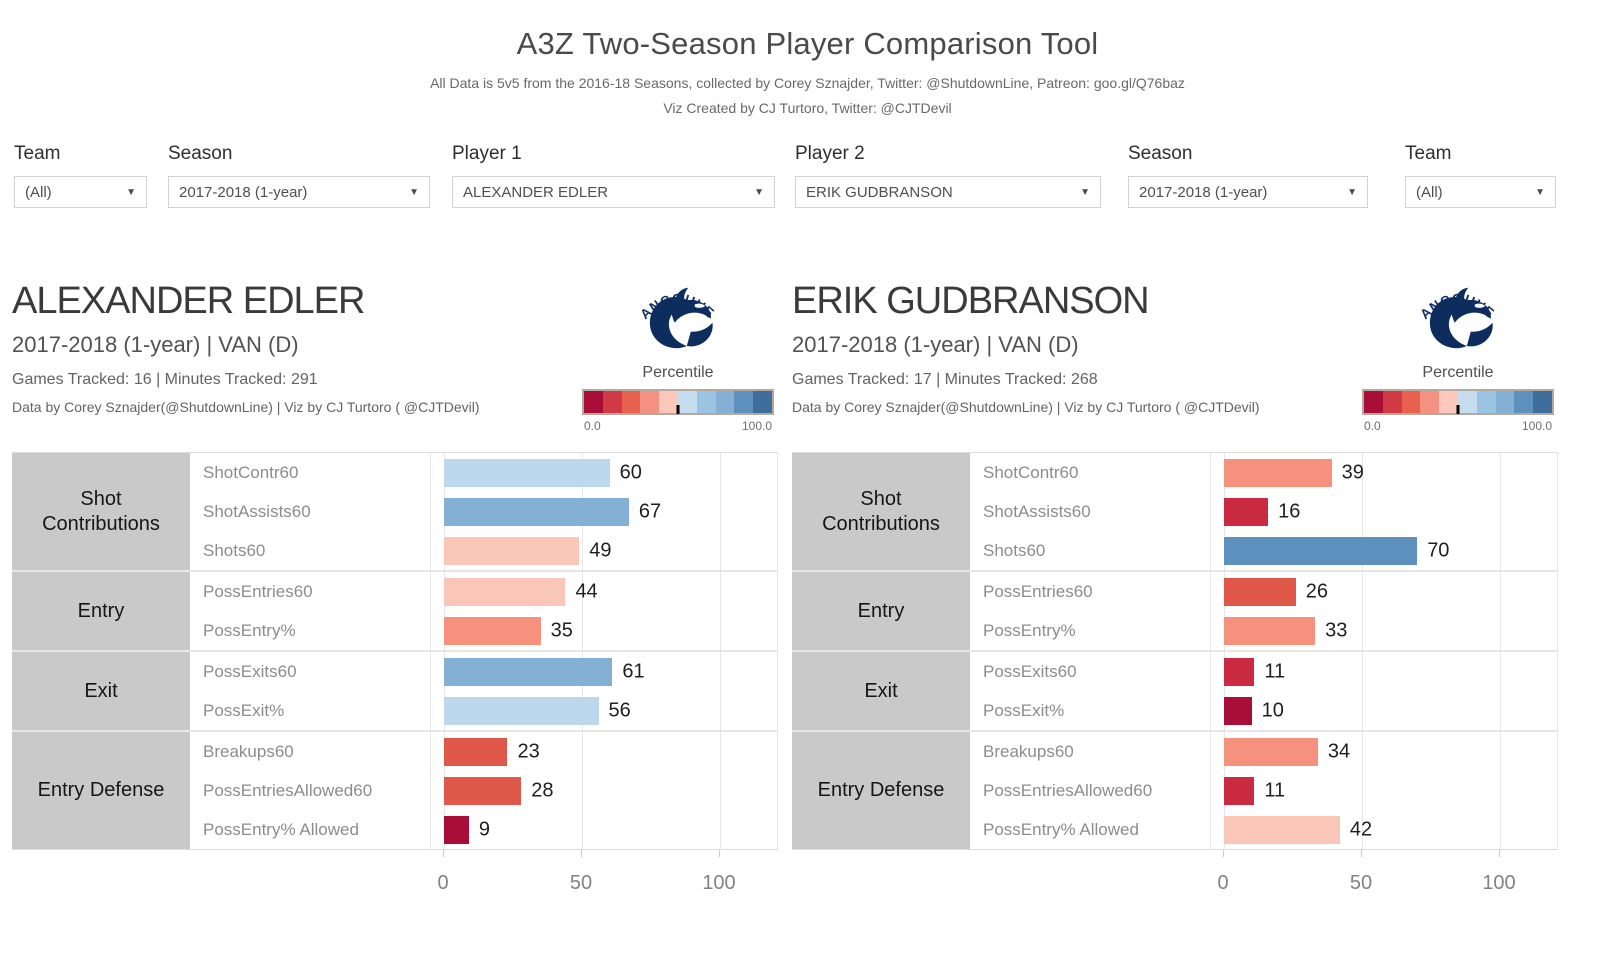 This screenshot has height=976, width=1615. I want to click on bar-value-label: 10, so click(1272, 710).